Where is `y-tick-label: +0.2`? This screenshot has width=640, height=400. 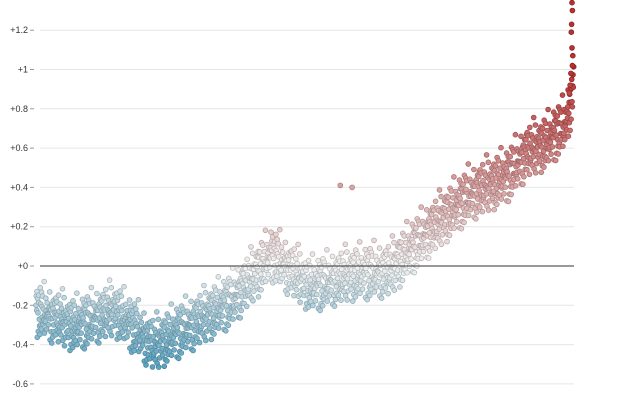
y-tick-label: +0.2 is located at coordinates (19, 227).